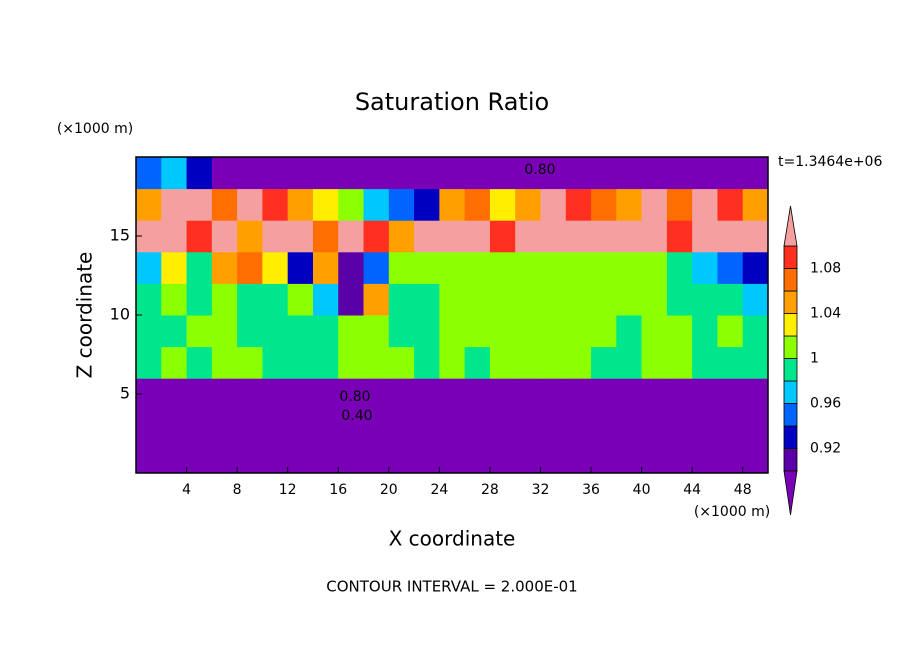 The height and width of the screenshot is (658, 904). I want to click on x-tick-label: 8, so click(237, 490).